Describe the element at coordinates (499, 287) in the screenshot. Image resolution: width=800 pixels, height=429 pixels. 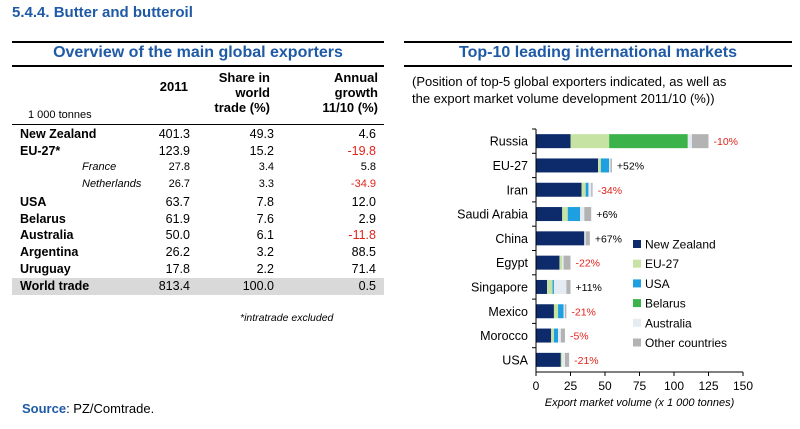
I see `category-label: Singapore` at that location.